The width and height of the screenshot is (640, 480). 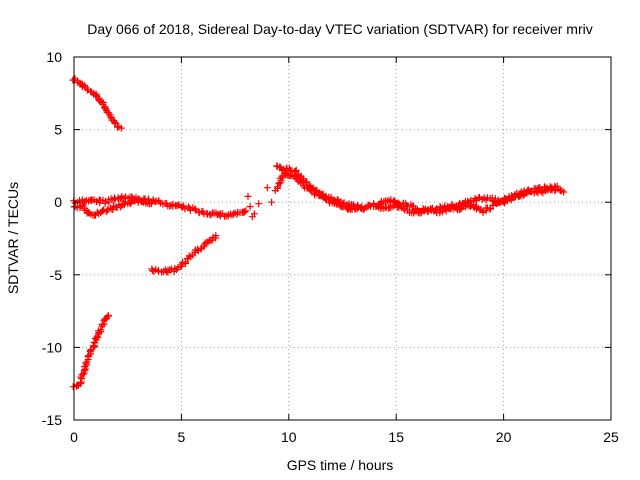 I want to click on x-tick-label: 15, so click(x=396, y=437).